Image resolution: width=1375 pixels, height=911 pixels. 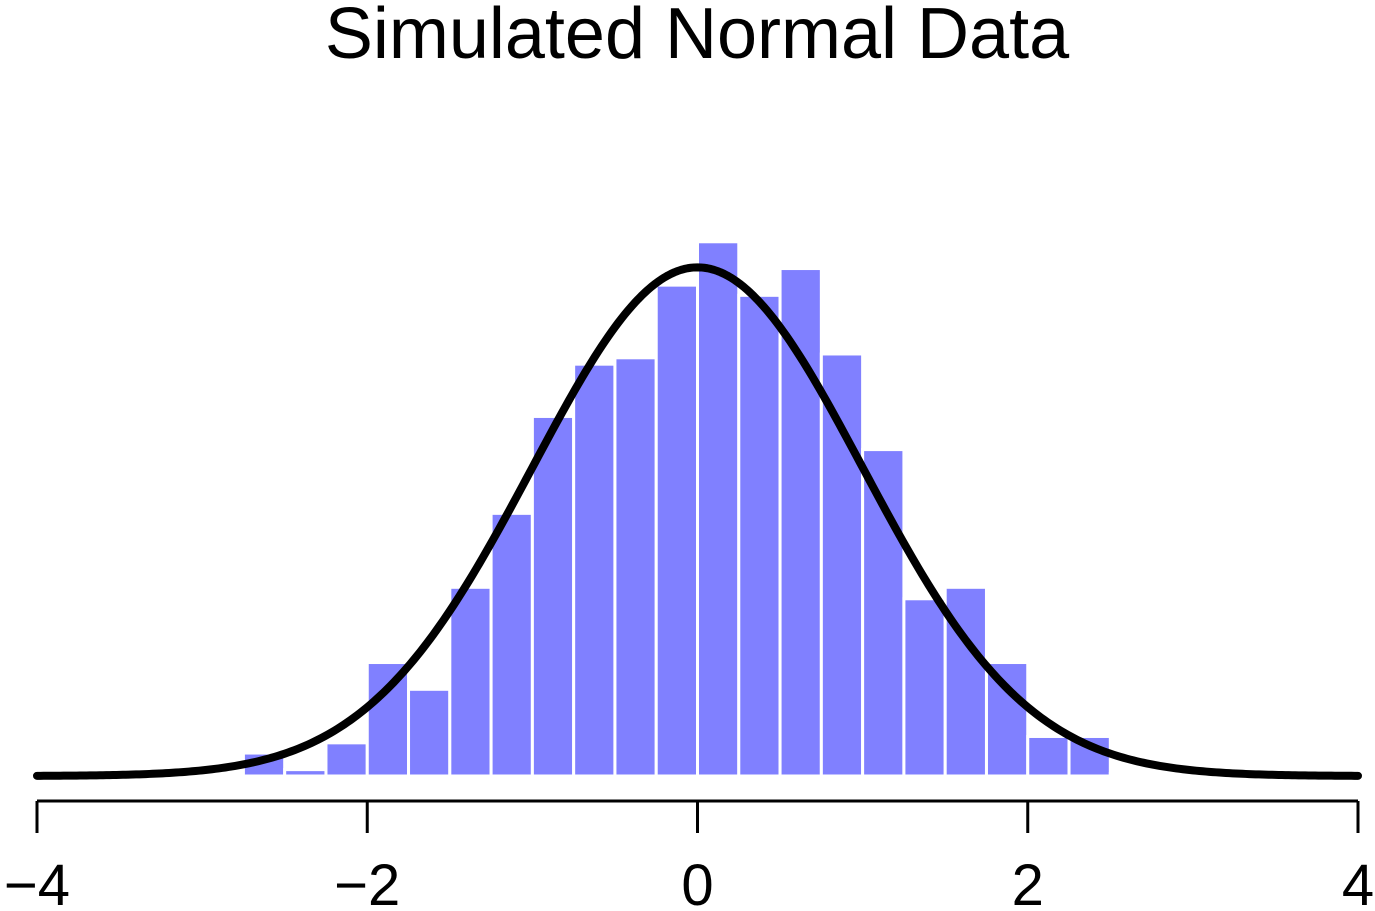 I want to click on x-axis: −4 −2 0 2 4, so click(x=689, y=855).